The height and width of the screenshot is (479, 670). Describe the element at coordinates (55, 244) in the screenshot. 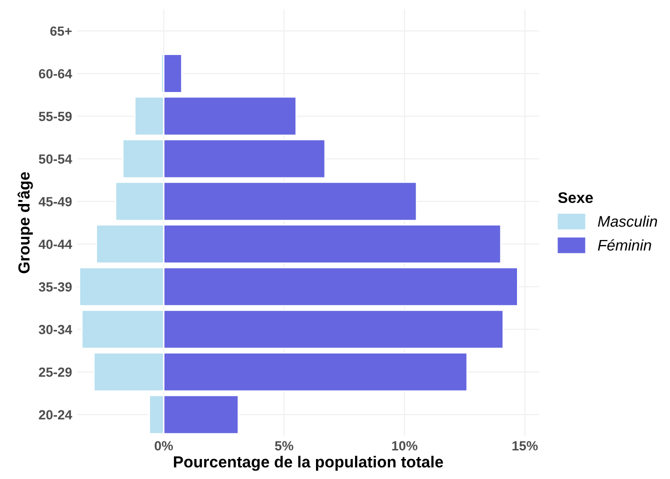

I see `y-tick-label: 40-44` at that location.